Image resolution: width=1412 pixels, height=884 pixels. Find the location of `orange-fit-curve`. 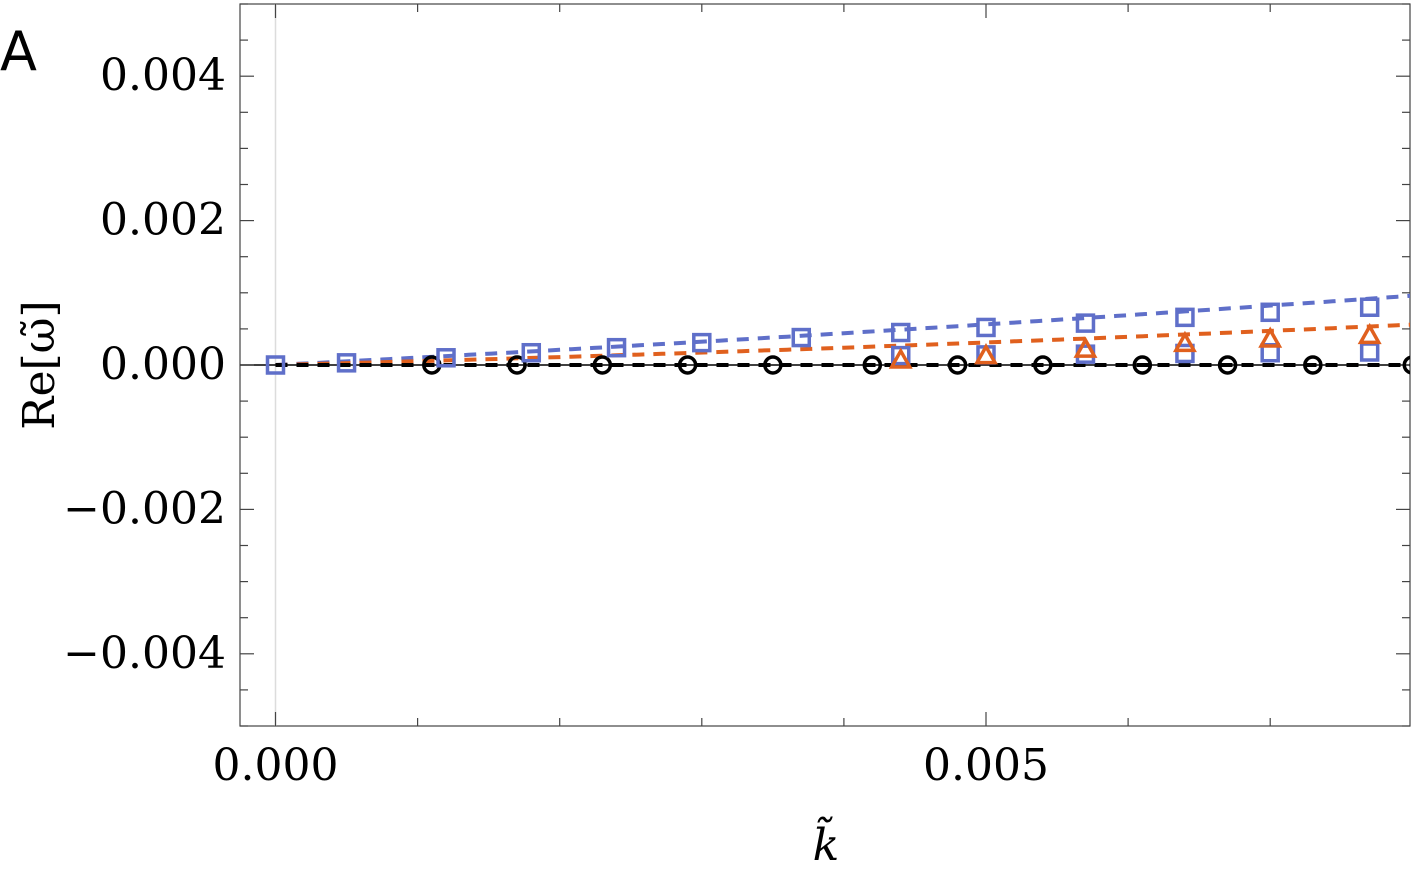

orange-fit-curve is located at coordinates (842, 344).